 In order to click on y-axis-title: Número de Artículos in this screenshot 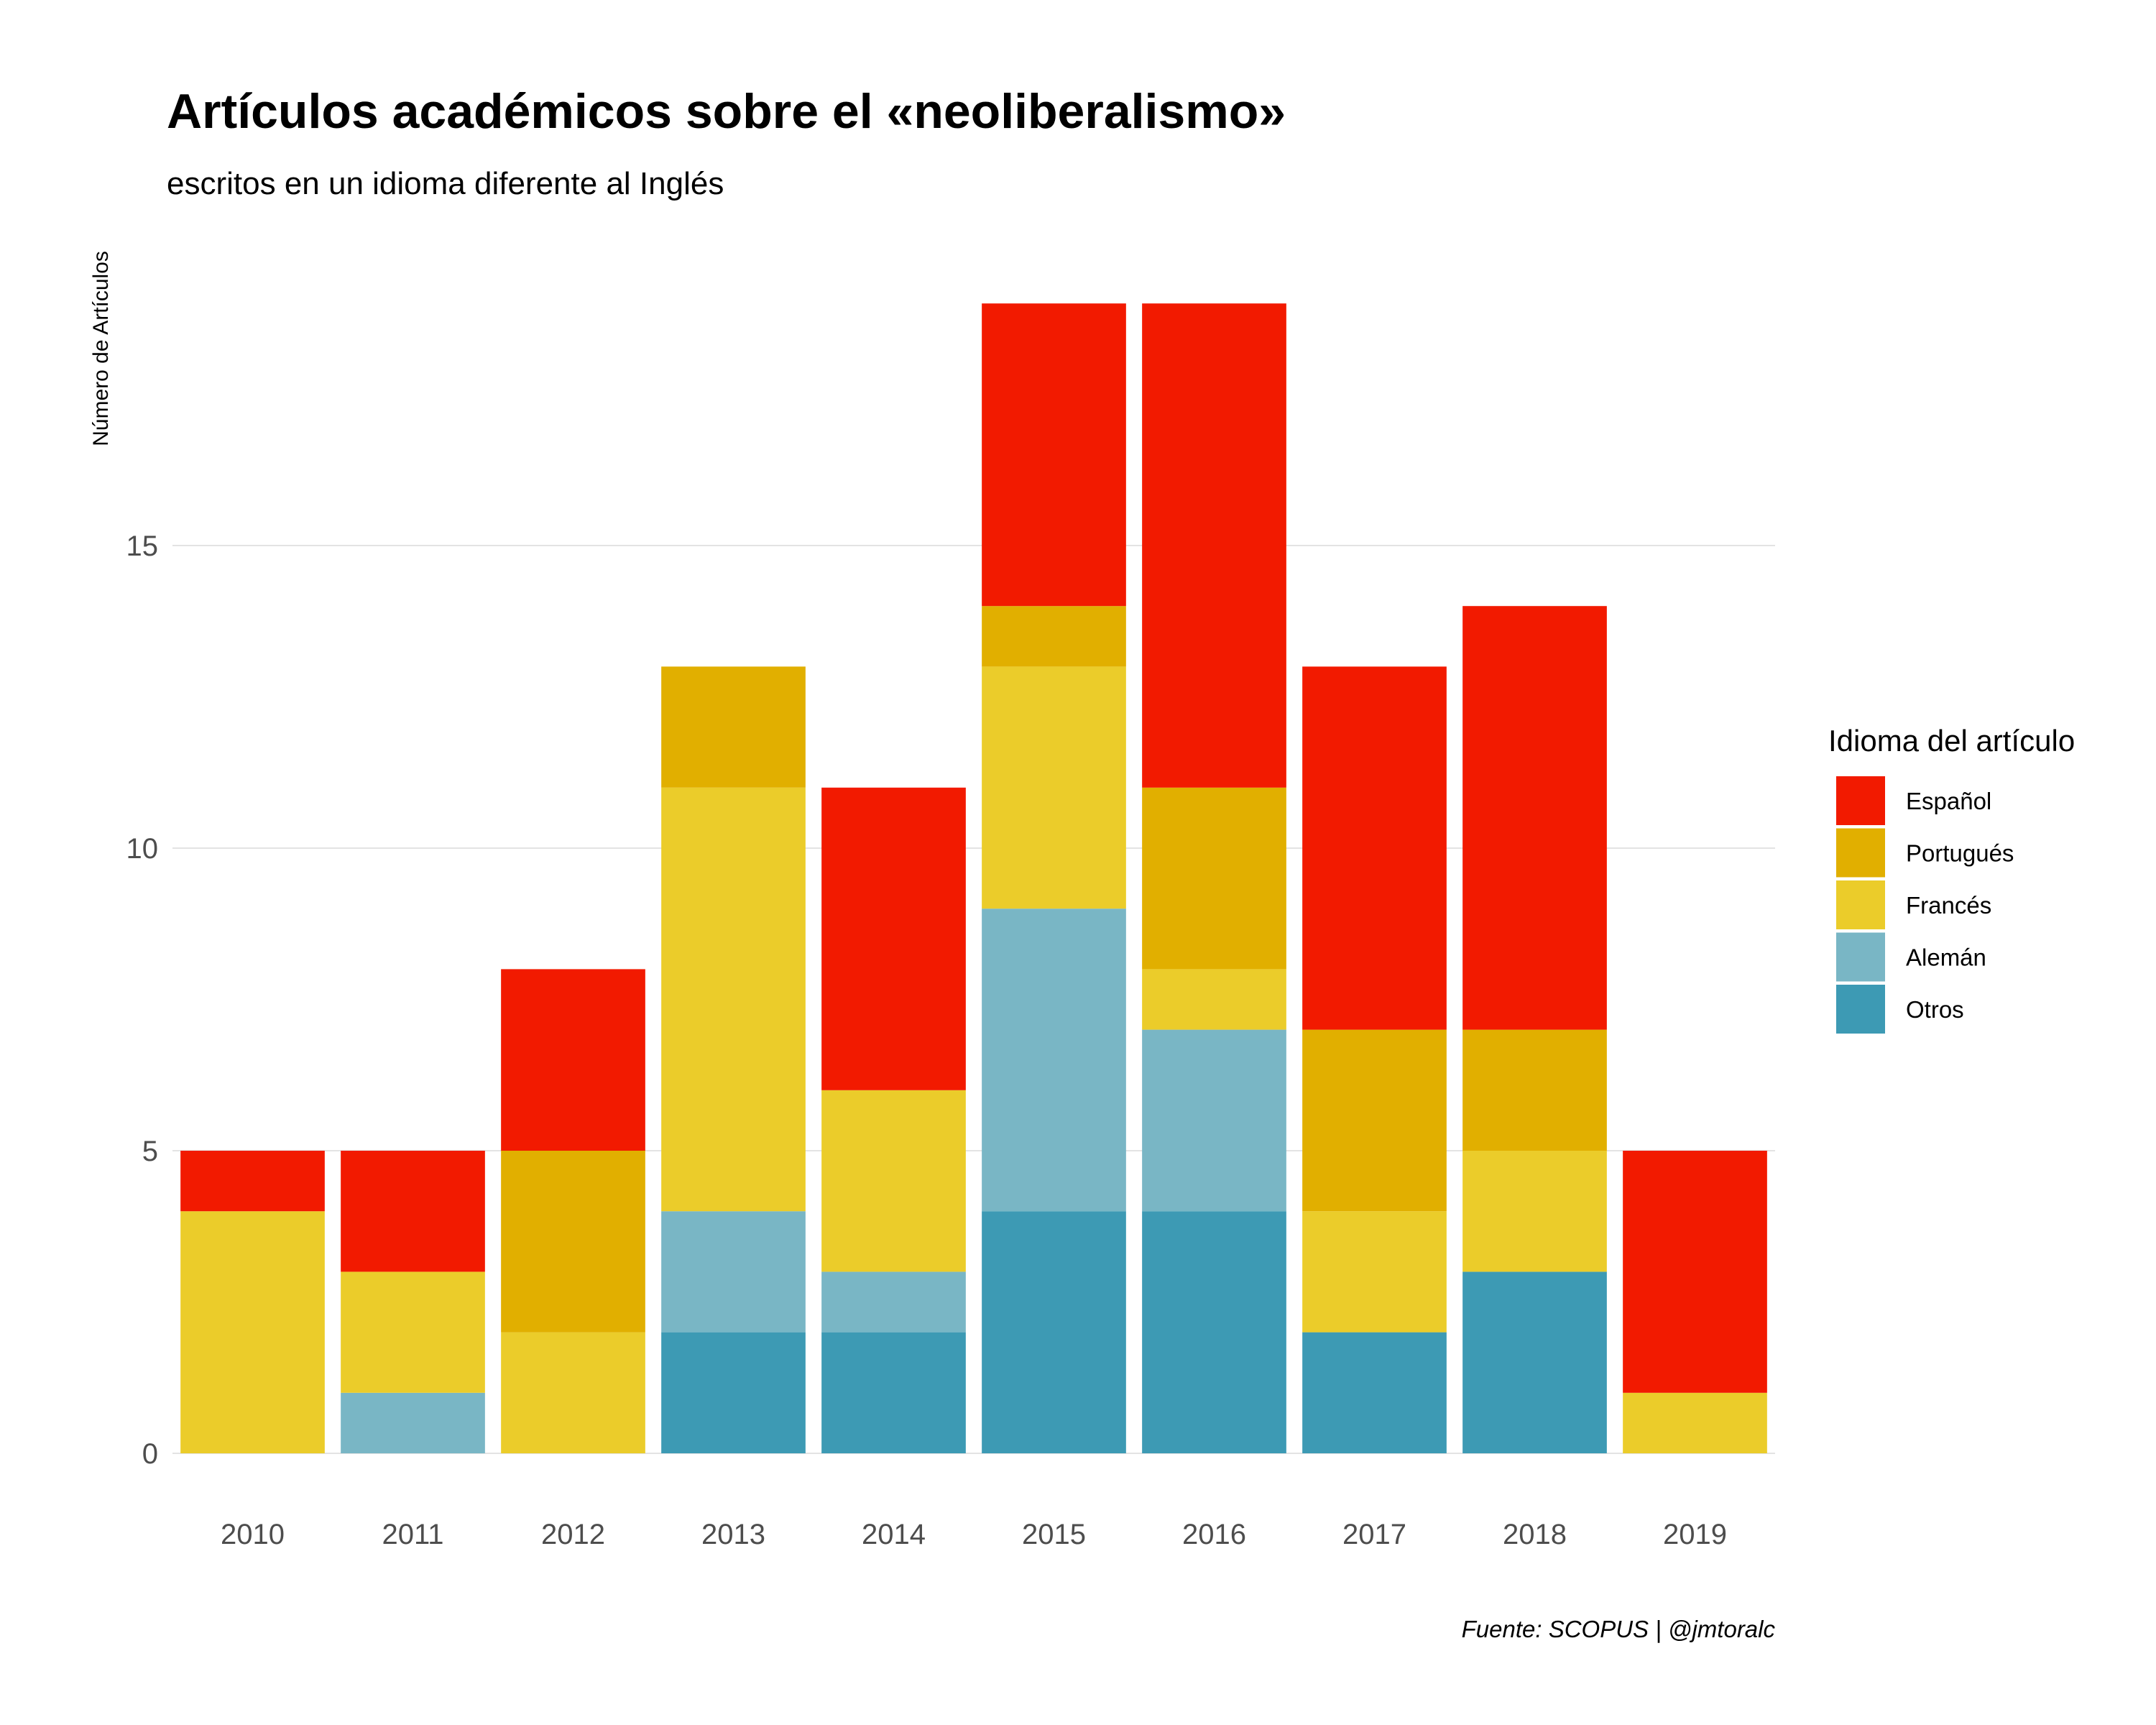, I will do `click(101, 348)`.